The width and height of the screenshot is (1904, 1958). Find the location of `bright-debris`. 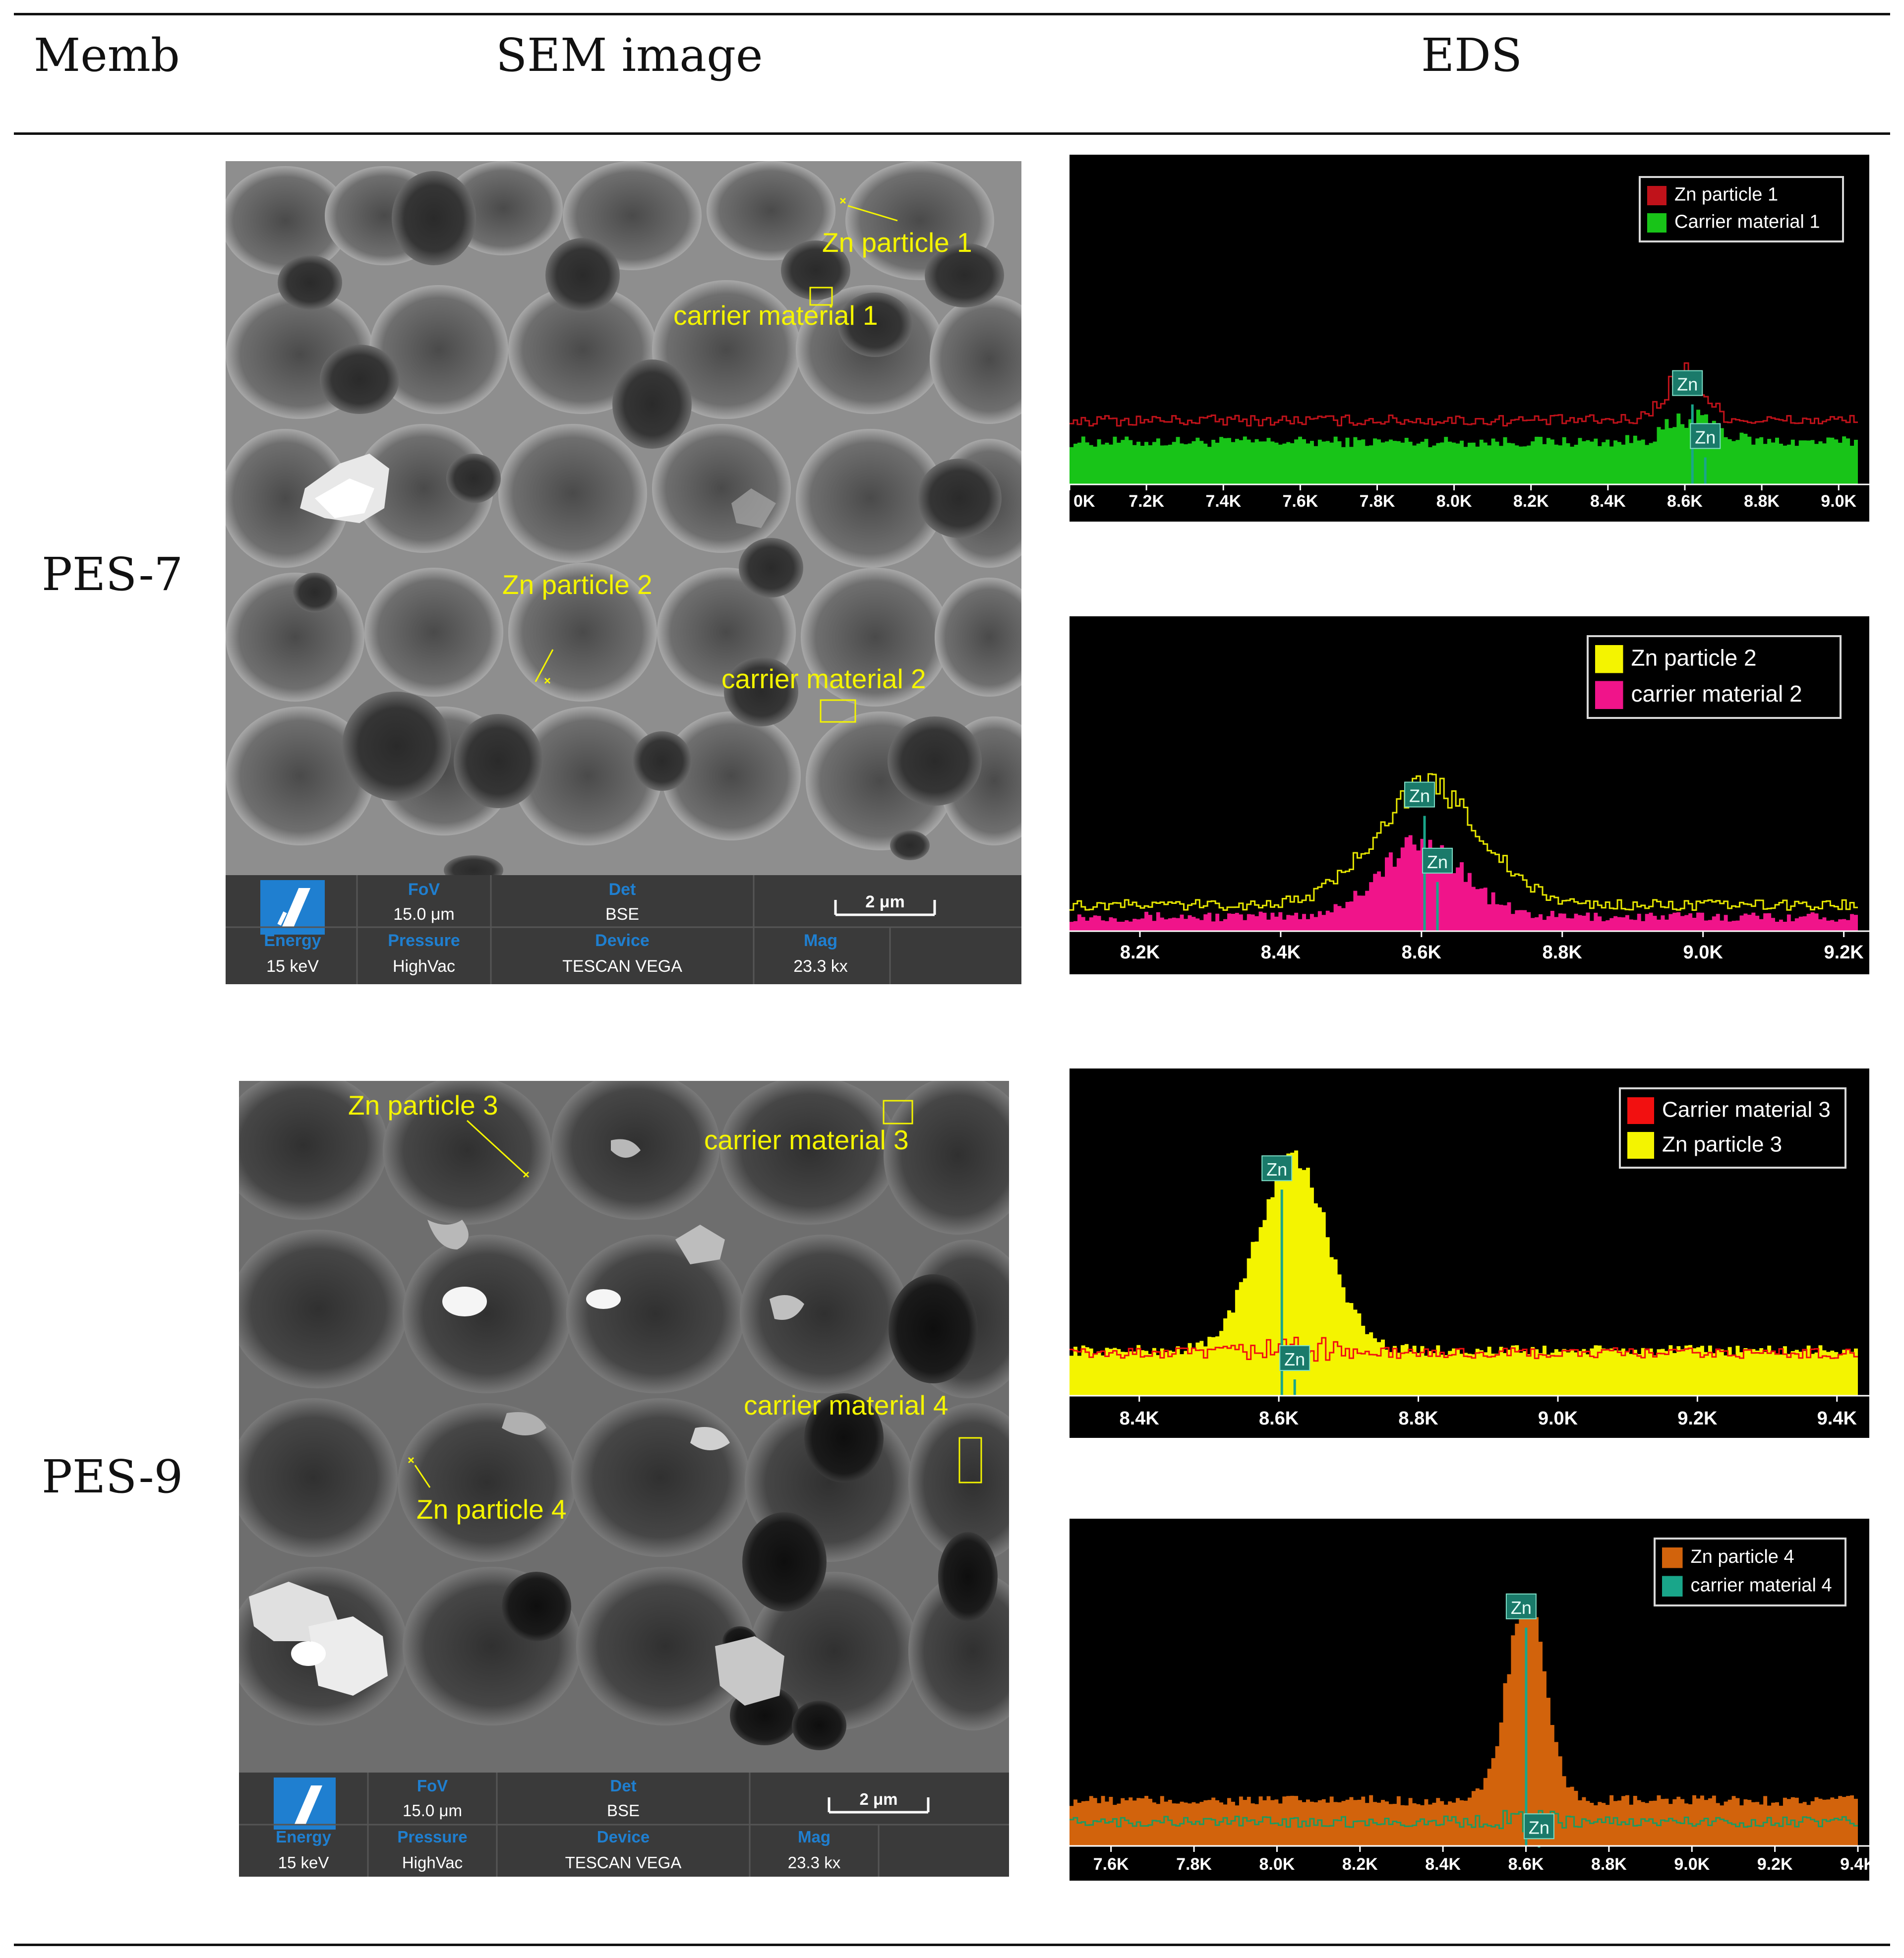

bright-debris is located at coordinates (526, 1422).